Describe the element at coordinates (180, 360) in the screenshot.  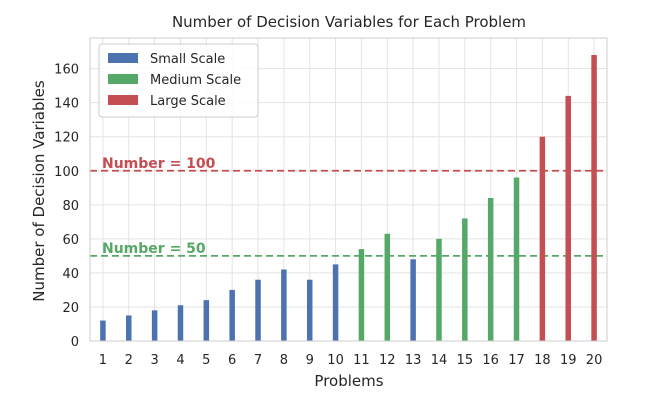
I see `x-tick-label: 4` at that location.